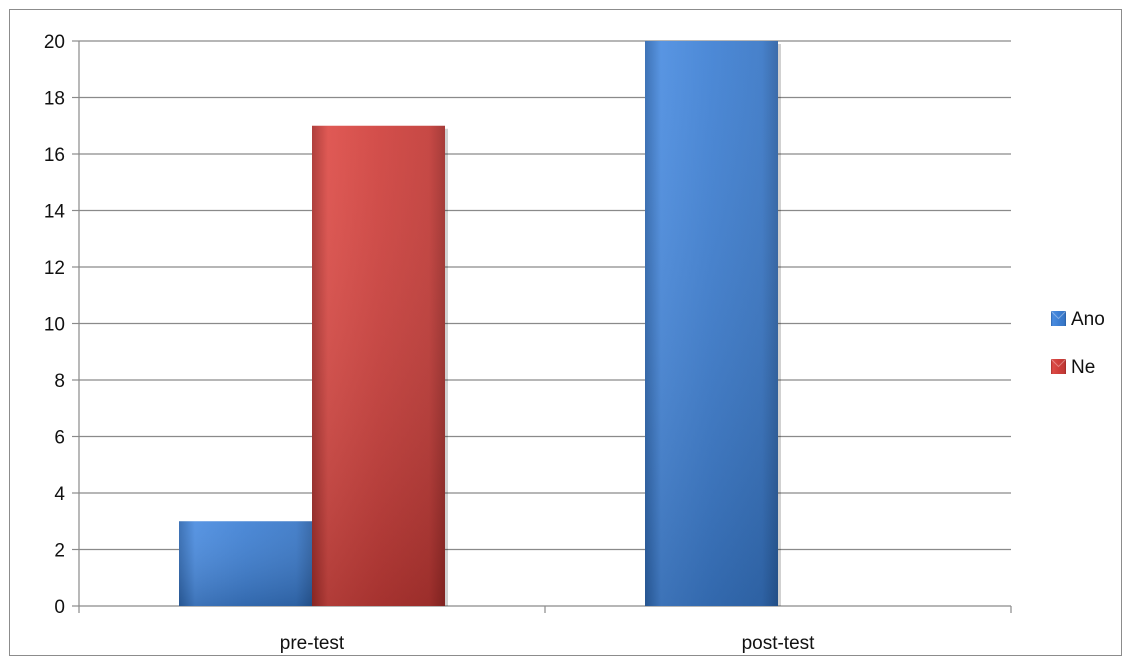 This screenshot has height=665, width=1132. Describe the element at coordinates (59, 438) in the screenshot. I see `y-tick-label: 6` at that location.